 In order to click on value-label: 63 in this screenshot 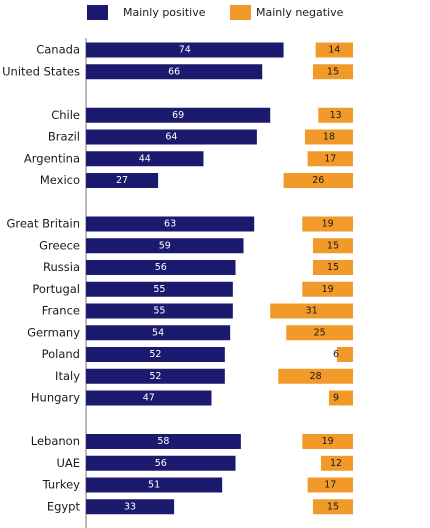, I will do `click(170, 224)`.